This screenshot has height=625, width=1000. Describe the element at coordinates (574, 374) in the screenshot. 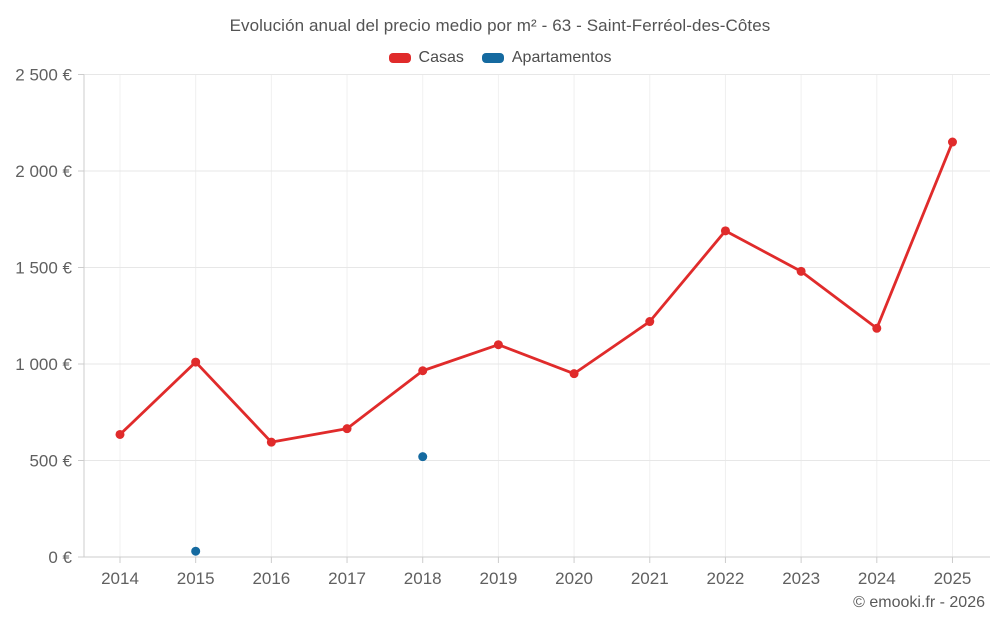

I see `data-point-casas-2020` at that location.